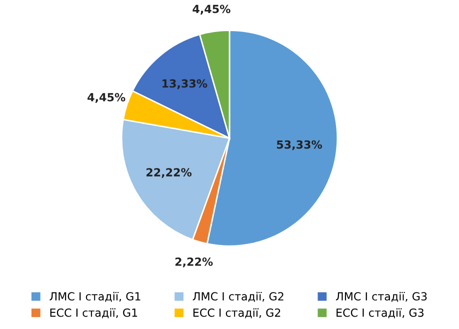 The image size is (459, 329). What do you see at coordinates (194, 262) in the screenshot?
I see `data-label: 2,22%` at bounding box center [194, 262].